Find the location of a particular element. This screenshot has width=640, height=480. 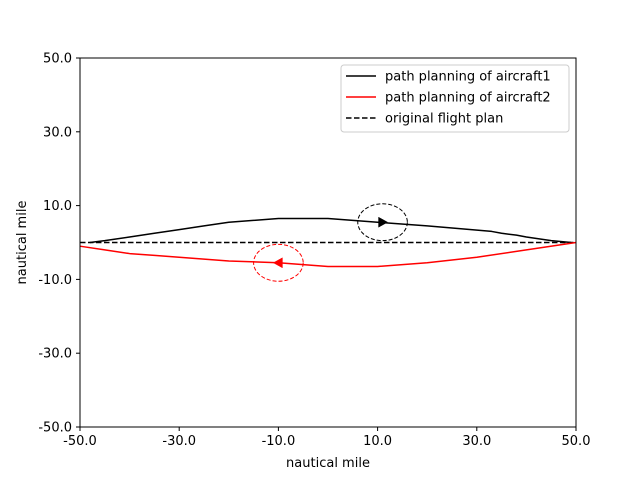

x-tick-label: -30.0 is located at coordinates (179, 441).